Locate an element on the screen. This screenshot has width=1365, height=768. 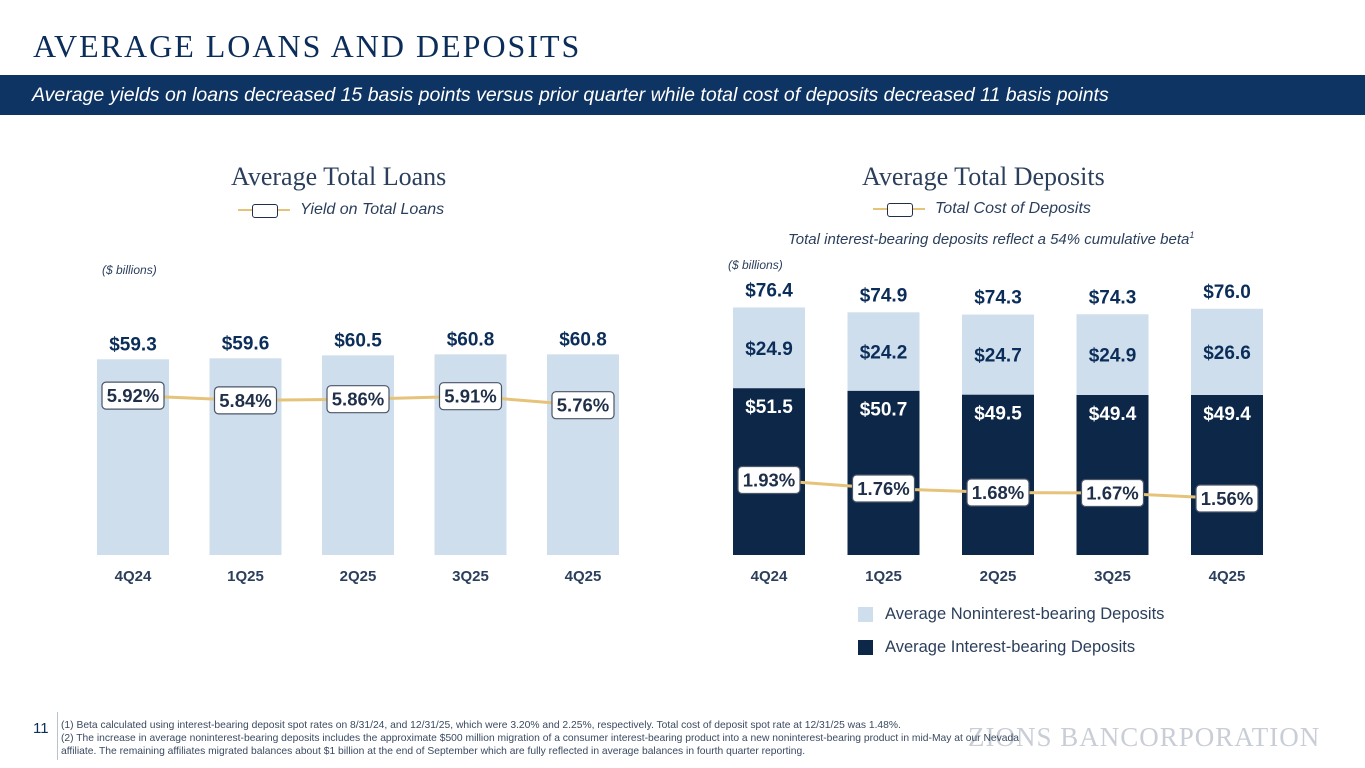
loans-yield-legend: Yield on Total Loans is located at coordinates (341, 210).